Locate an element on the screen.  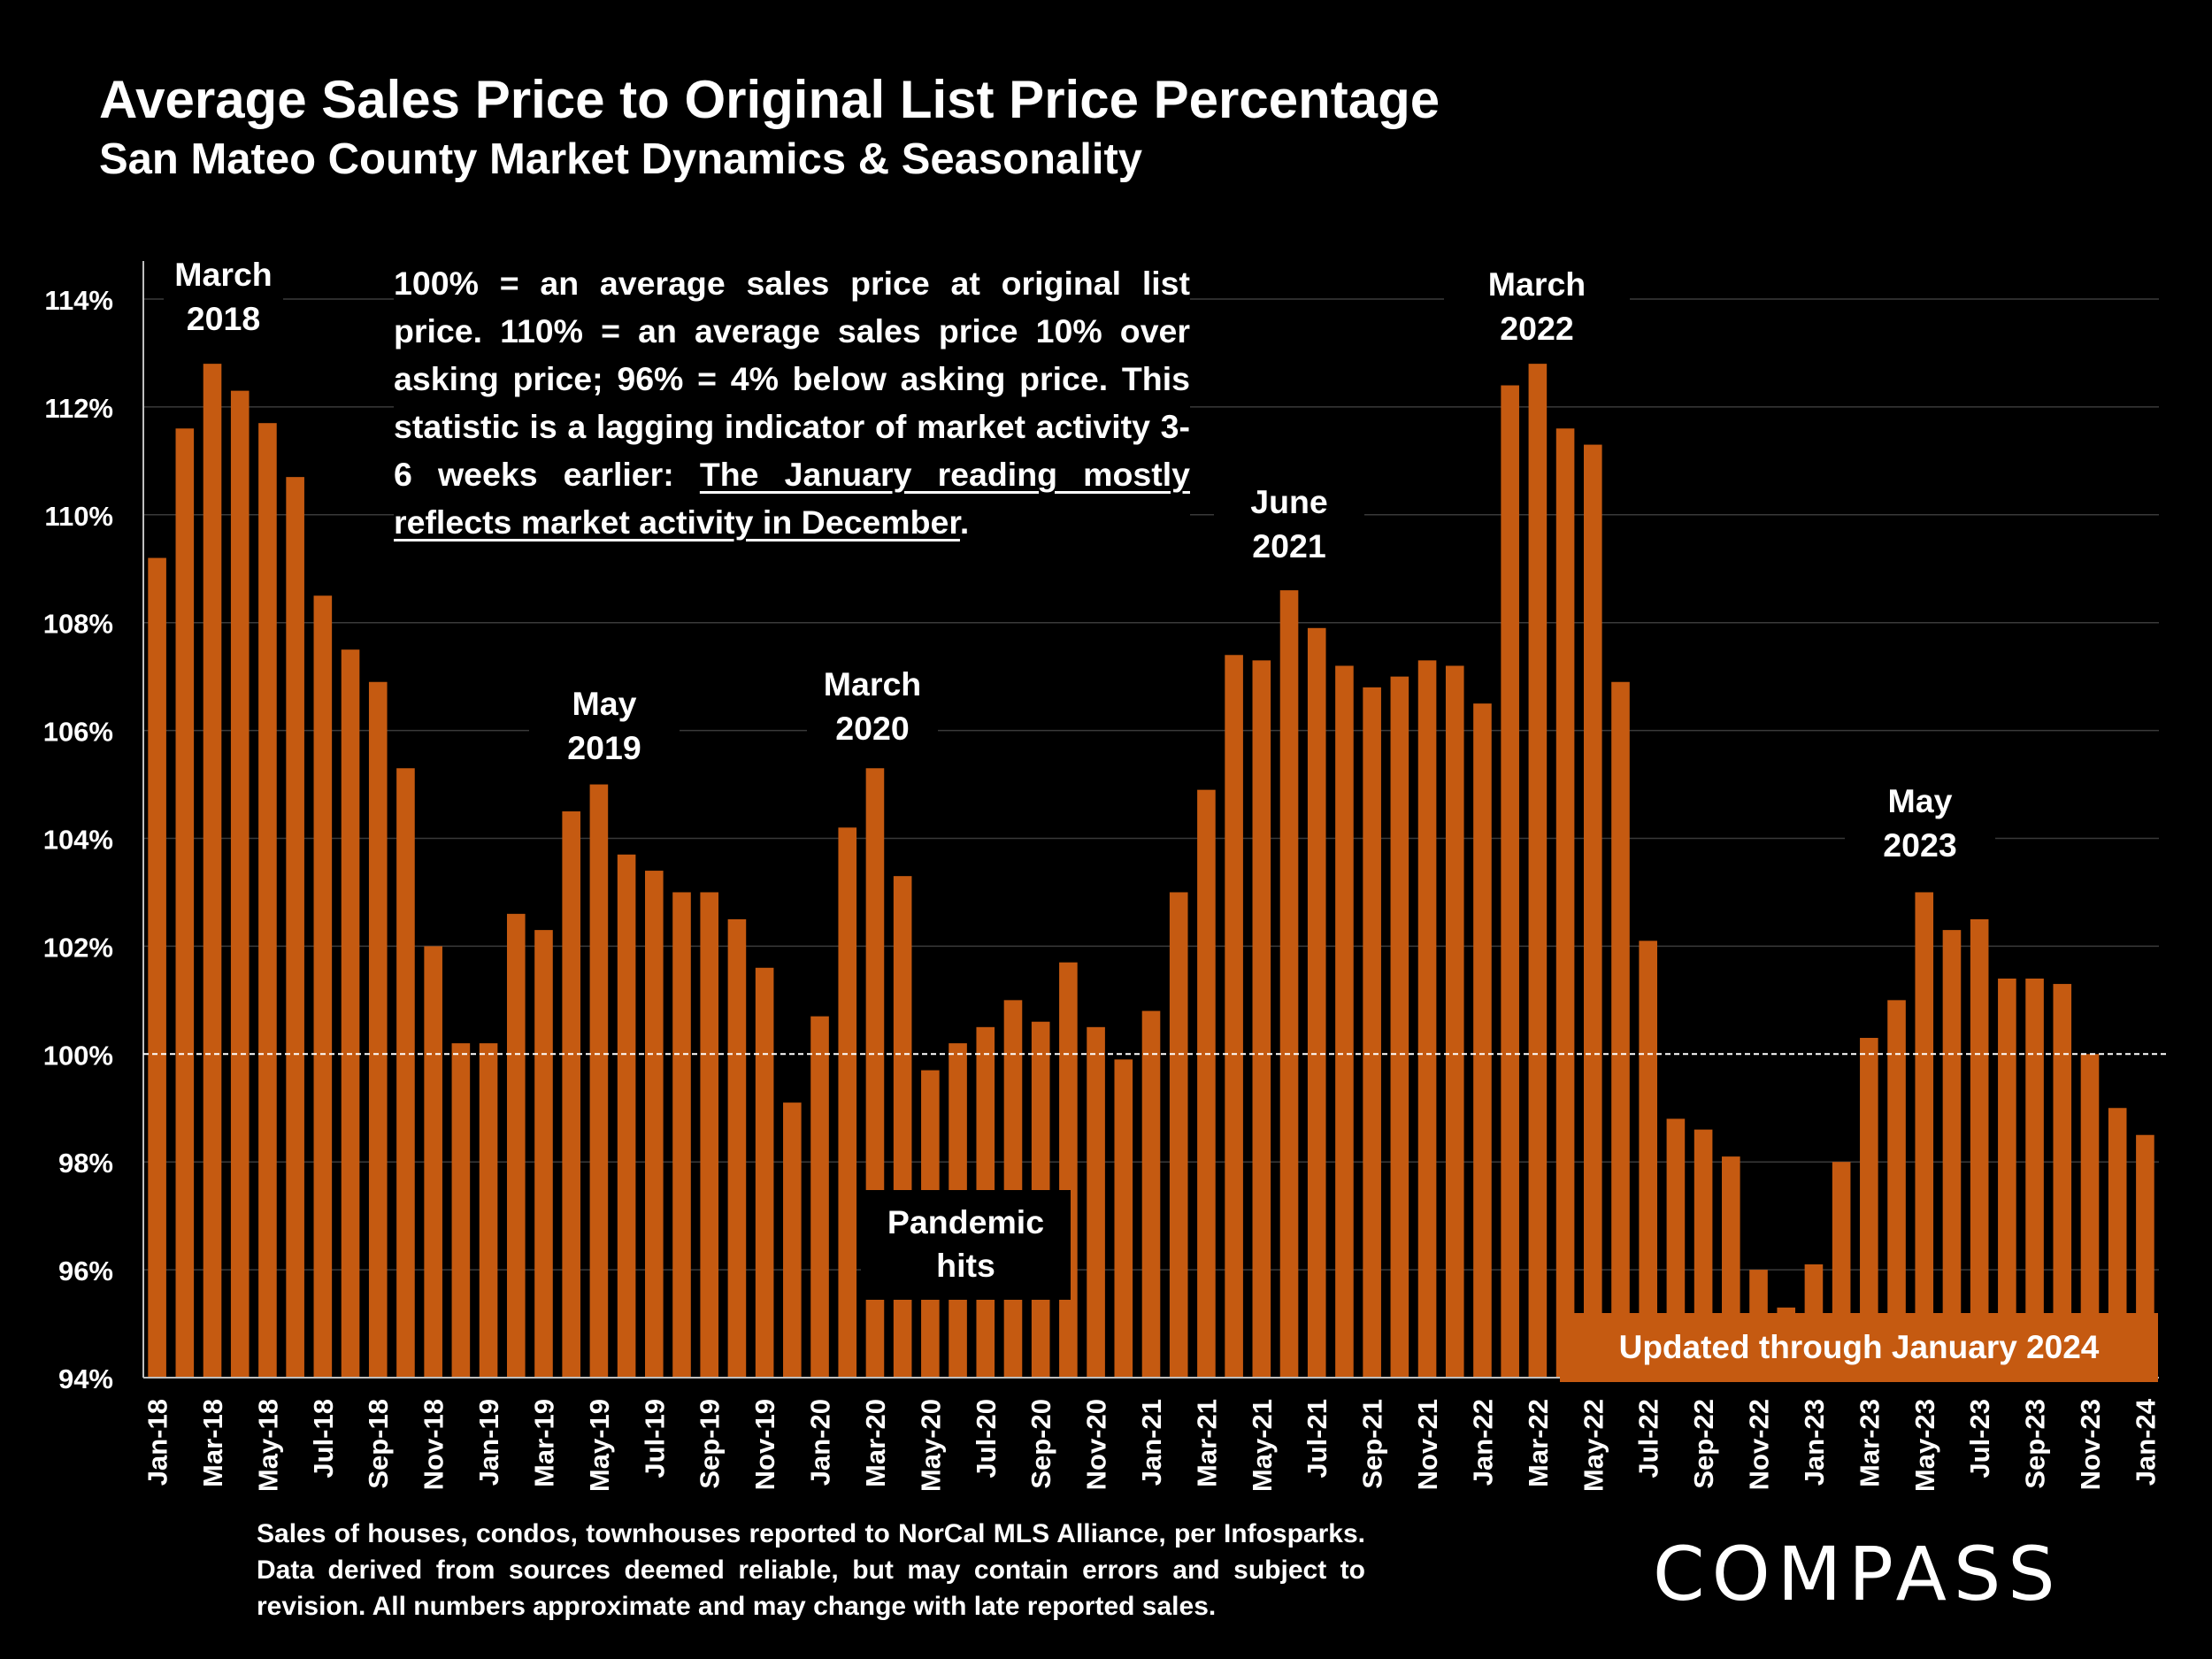
y-tick-label: 114% is located at coordinates (79, 300).